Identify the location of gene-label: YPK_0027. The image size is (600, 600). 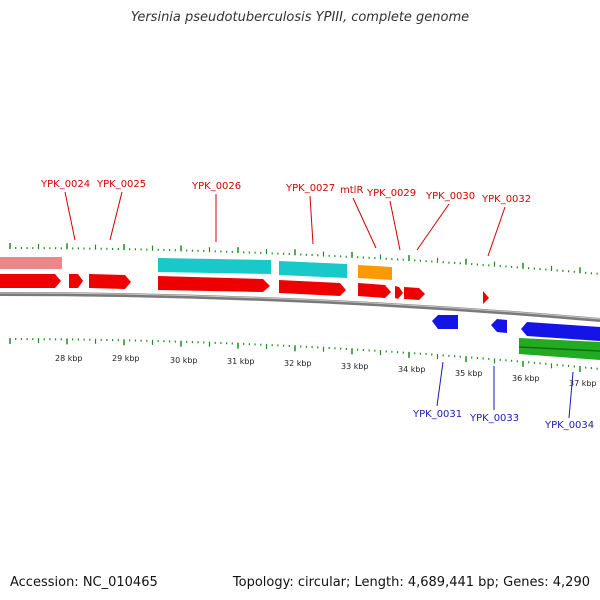
(310, 188).